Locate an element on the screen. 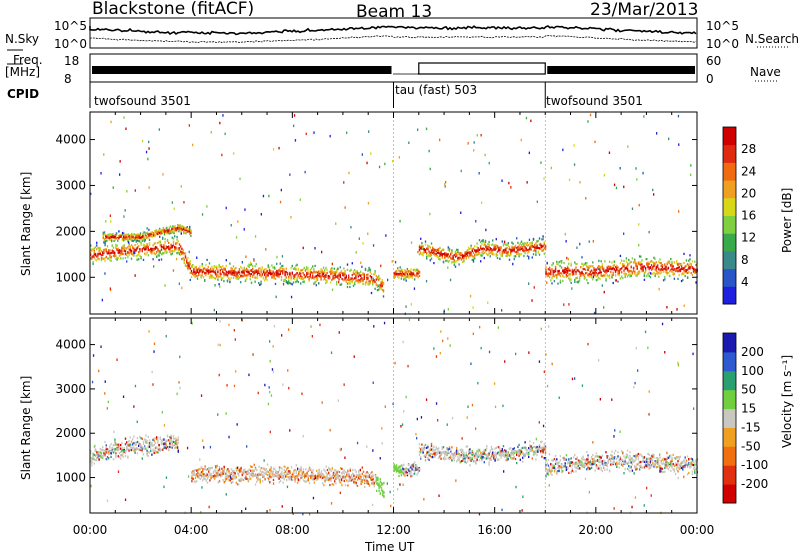 The image size is (800, 554). pixel-velocity-band2 is located at coordinates (413, 474).